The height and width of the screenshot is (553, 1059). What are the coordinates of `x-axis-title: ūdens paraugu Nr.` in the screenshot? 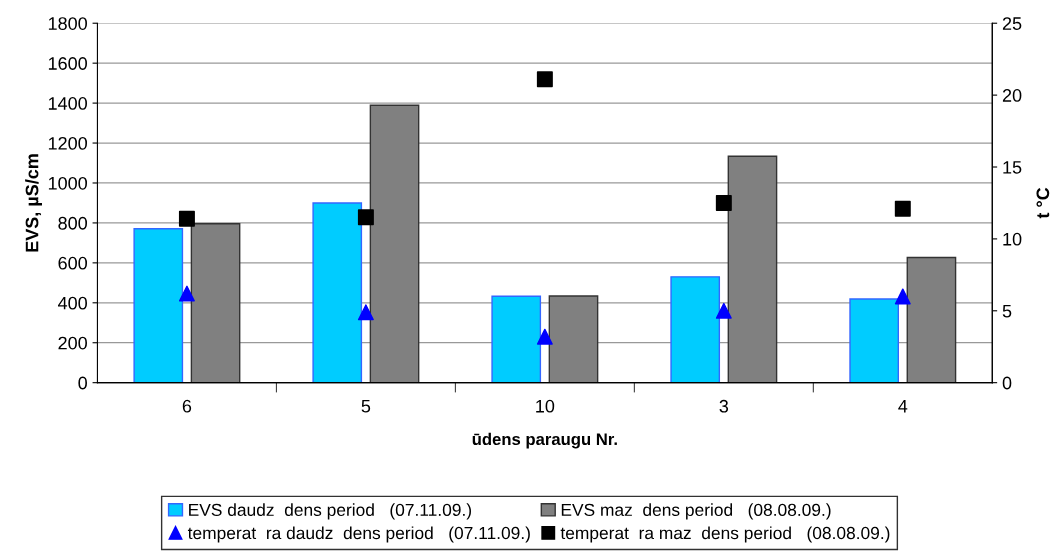 It's located at (544, 440).